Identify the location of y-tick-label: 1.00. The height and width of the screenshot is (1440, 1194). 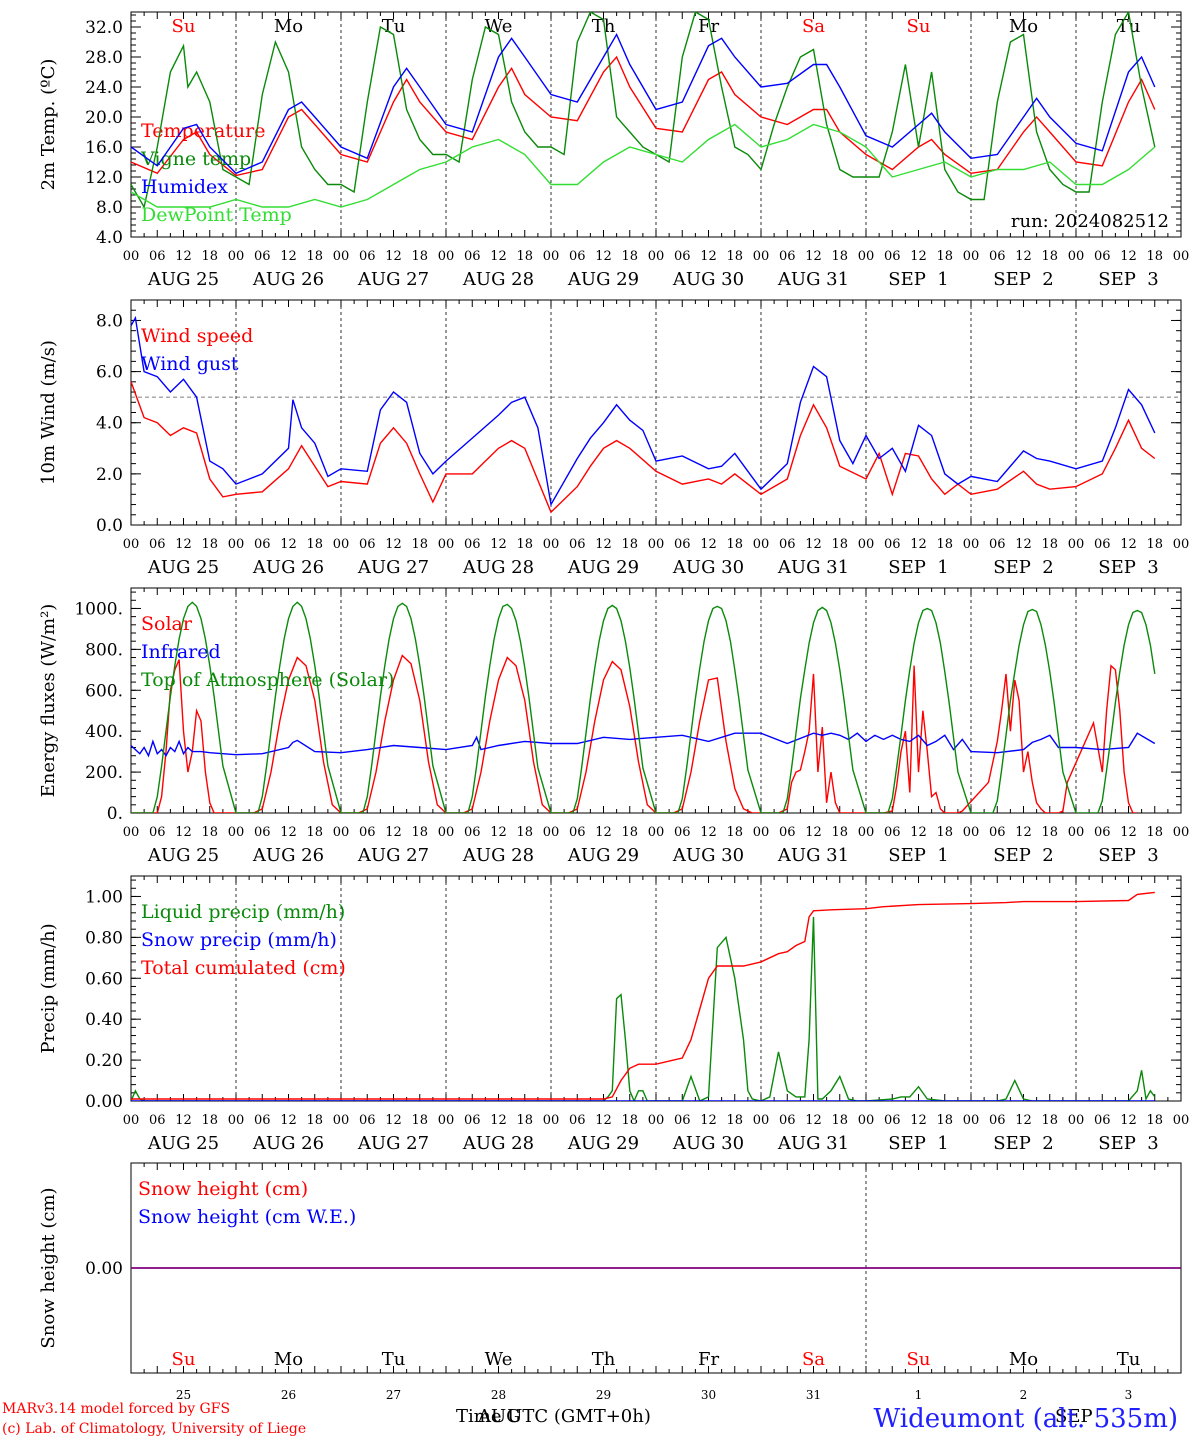
(104, 897).